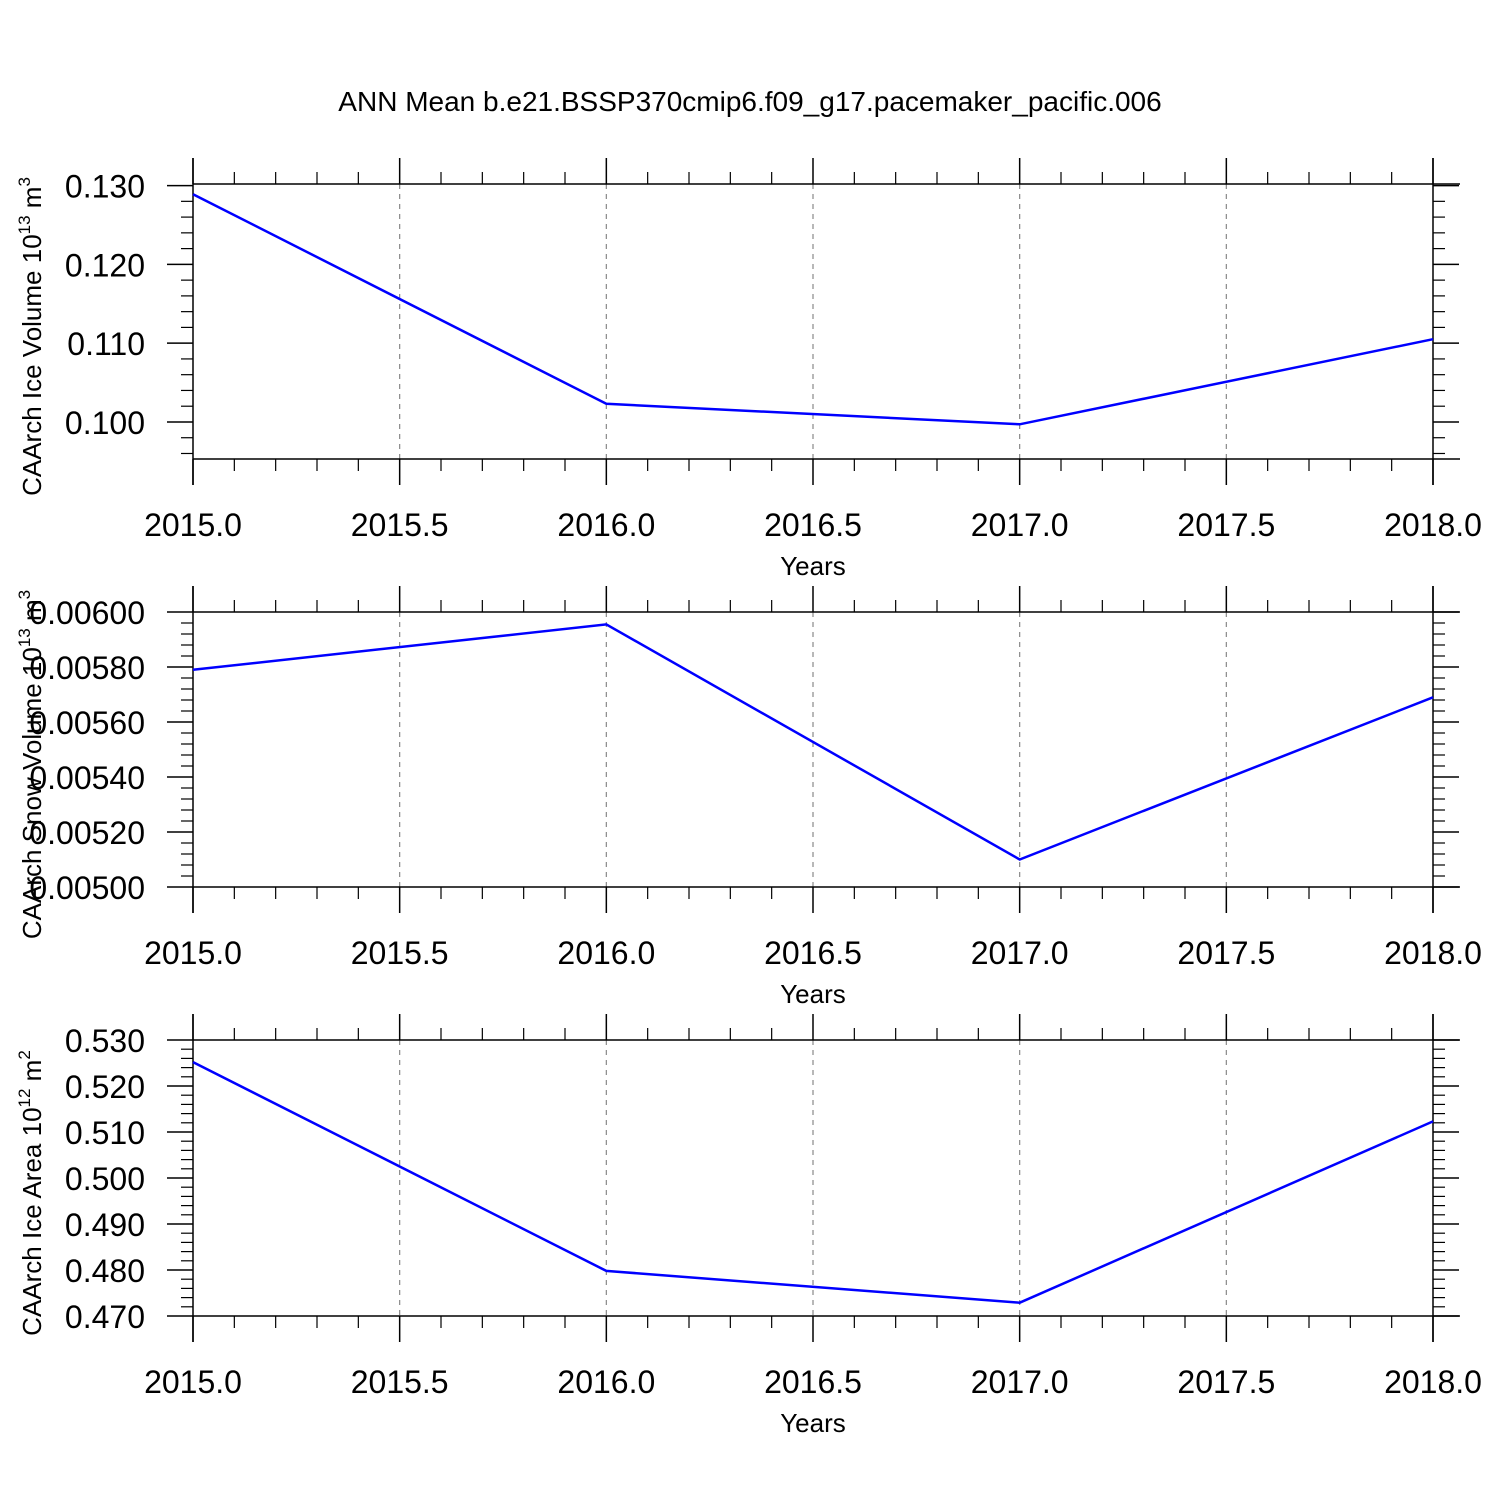 The height and width of the screenshot is (1500, 1500). I want to click on y-tick-label: 0.00520, so click(87, 833).